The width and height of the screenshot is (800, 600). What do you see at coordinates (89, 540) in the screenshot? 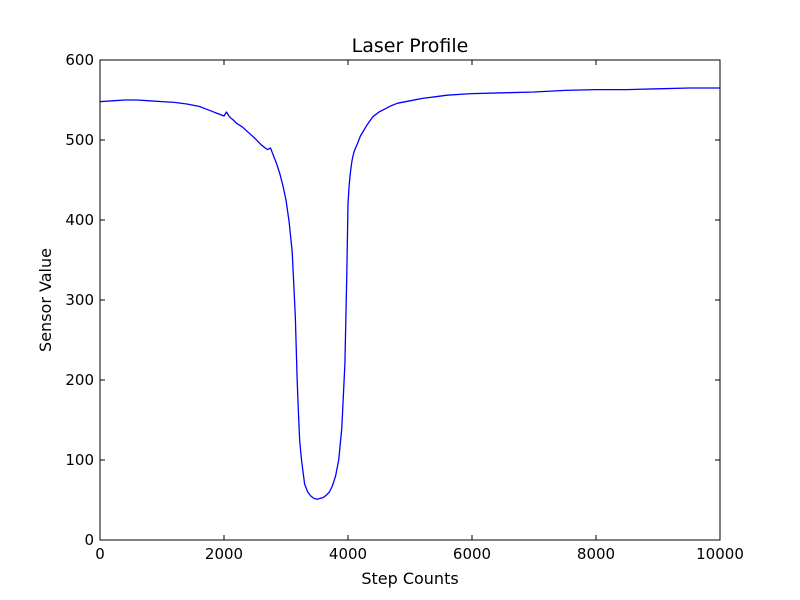
I see `y-tick-label: 0` at bounding box center [89, 540].